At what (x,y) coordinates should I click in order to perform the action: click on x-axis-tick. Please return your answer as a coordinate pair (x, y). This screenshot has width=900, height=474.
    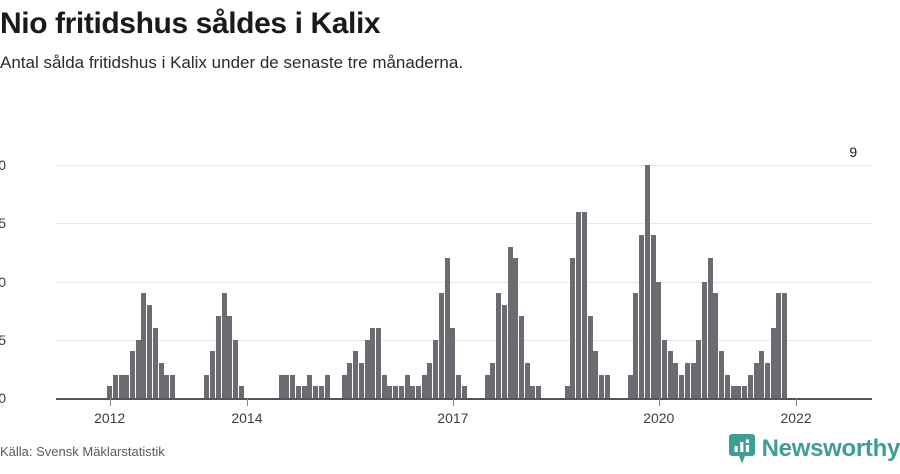
    Looking at the image, I should click on (797, 402).